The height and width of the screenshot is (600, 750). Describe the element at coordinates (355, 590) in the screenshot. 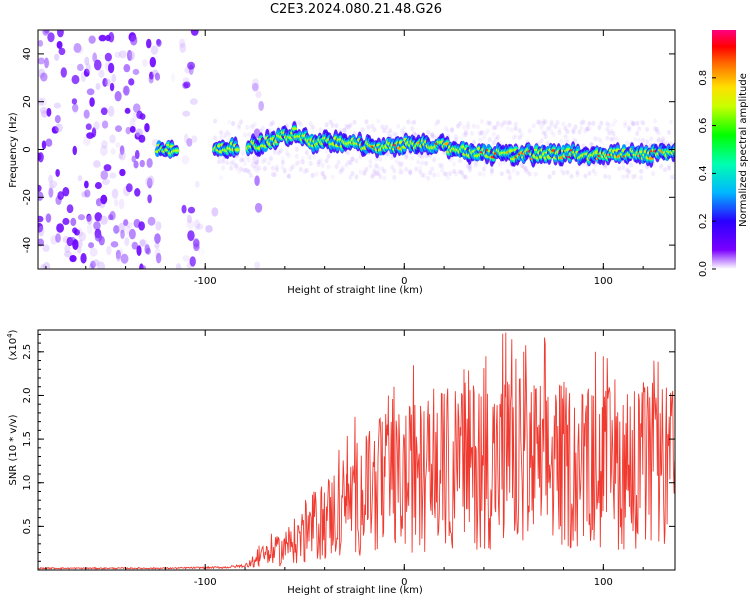

I see `snr-x-axis-label: Height of straight line (km)` at that location.